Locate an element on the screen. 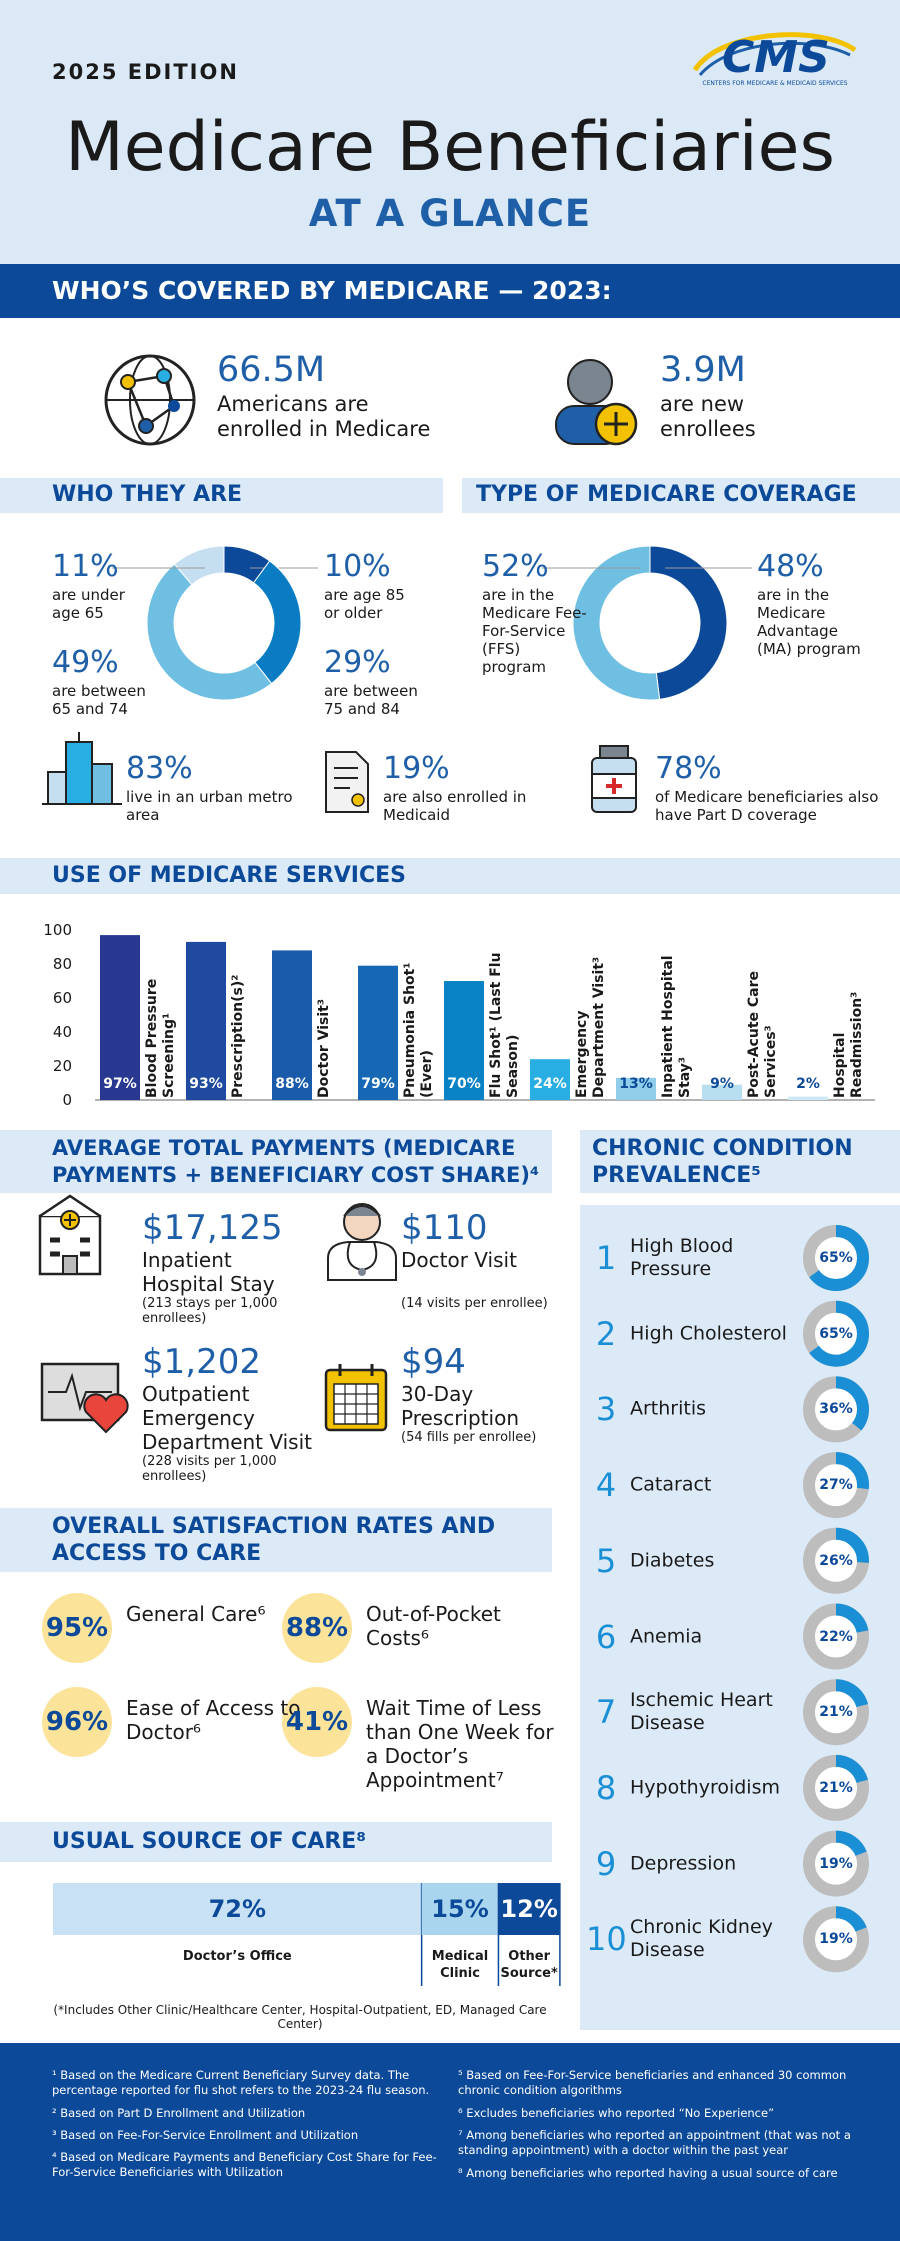  bar-category-label: Flu Shot¹ (Last Flu Season) is located at coordinates (504, 1025).